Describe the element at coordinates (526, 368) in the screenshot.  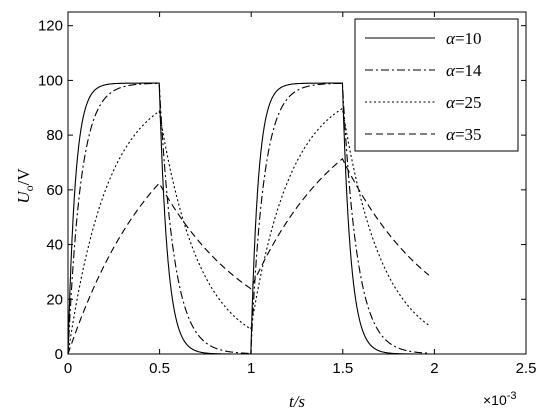
I see `x-tick-label: 2.5` at that location.